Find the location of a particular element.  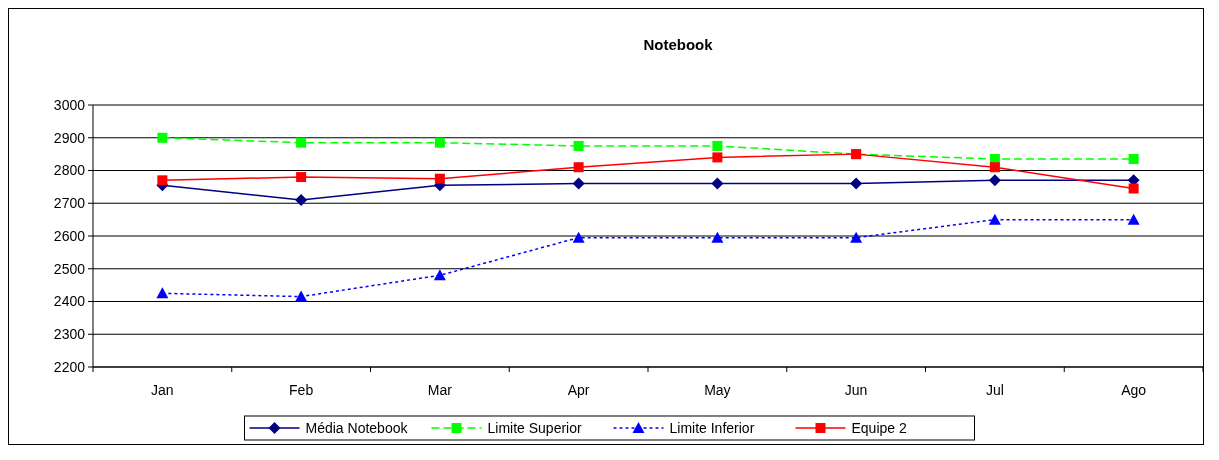

x-tick-label: Mar is located at coordinates (440, 390).